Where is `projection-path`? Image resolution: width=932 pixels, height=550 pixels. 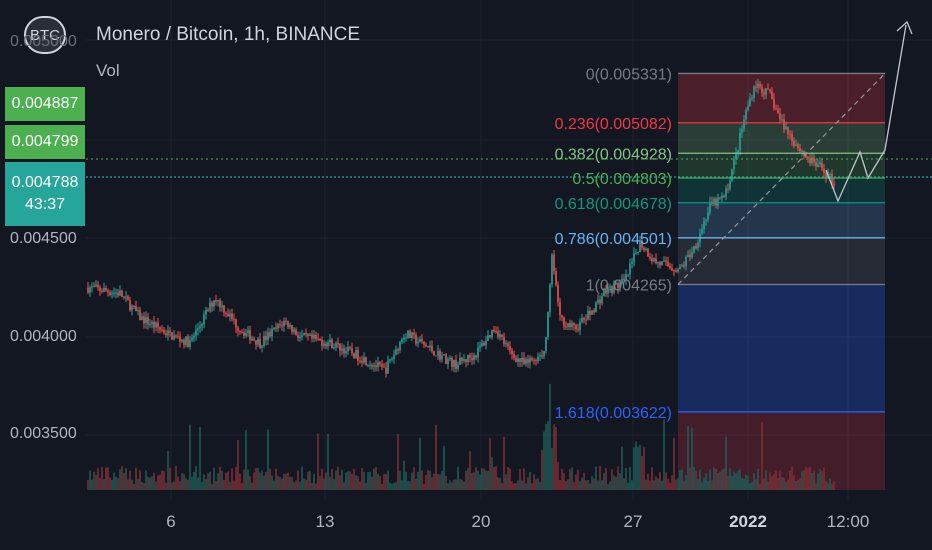
projection-path is located at coordinates (869, 111).